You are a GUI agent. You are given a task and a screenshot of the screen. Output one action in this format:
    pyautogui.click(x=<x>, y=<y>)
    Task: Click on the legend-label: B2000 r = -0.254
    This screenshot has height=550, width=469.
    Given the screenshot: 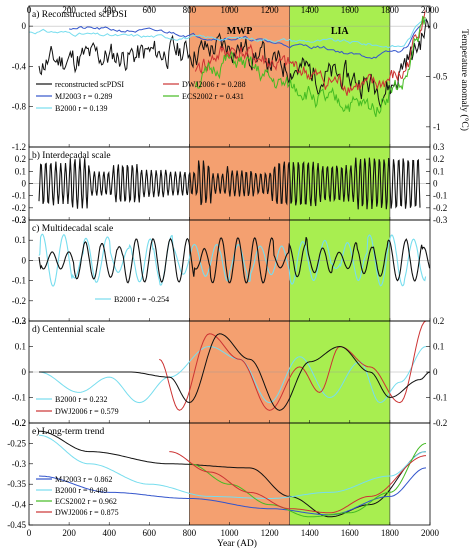 What is the action you would take?
    pyautogui.click(x=141, y=299)
    